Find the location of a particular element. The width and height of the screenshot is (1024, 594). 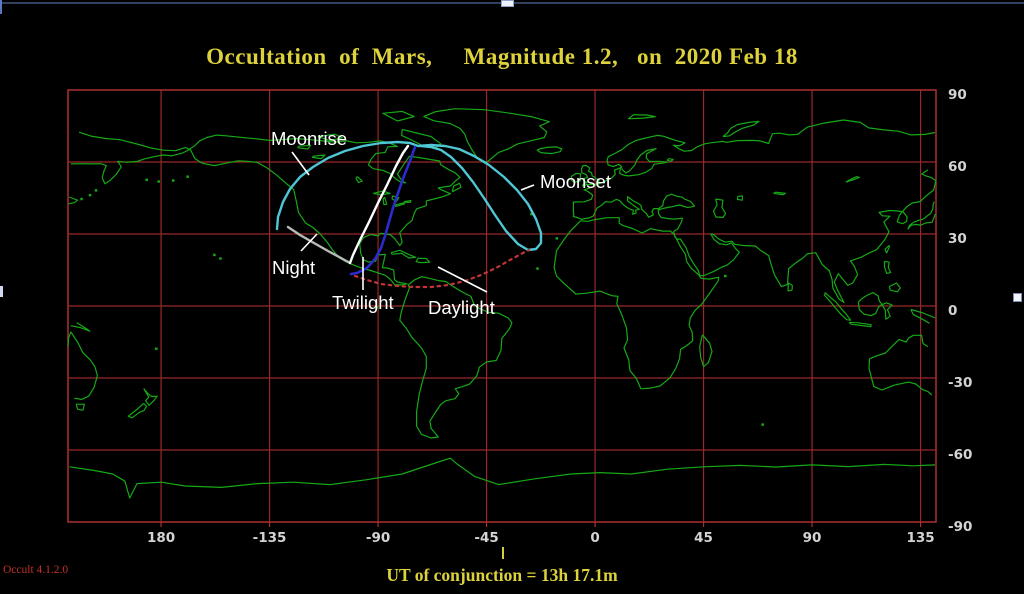

lon-tick-label: -135 is located at coordinates (270, 538).